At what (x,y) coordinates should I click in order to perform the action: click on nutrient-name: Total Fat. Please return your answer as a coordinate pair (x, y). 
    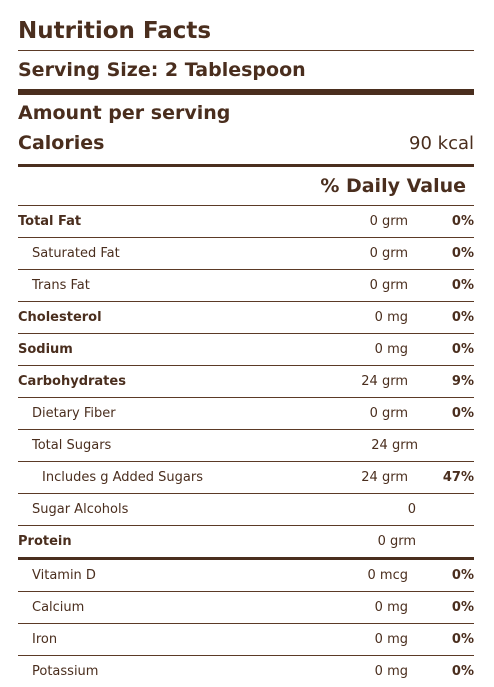
    Looking at the image, I should click on (50, 221).